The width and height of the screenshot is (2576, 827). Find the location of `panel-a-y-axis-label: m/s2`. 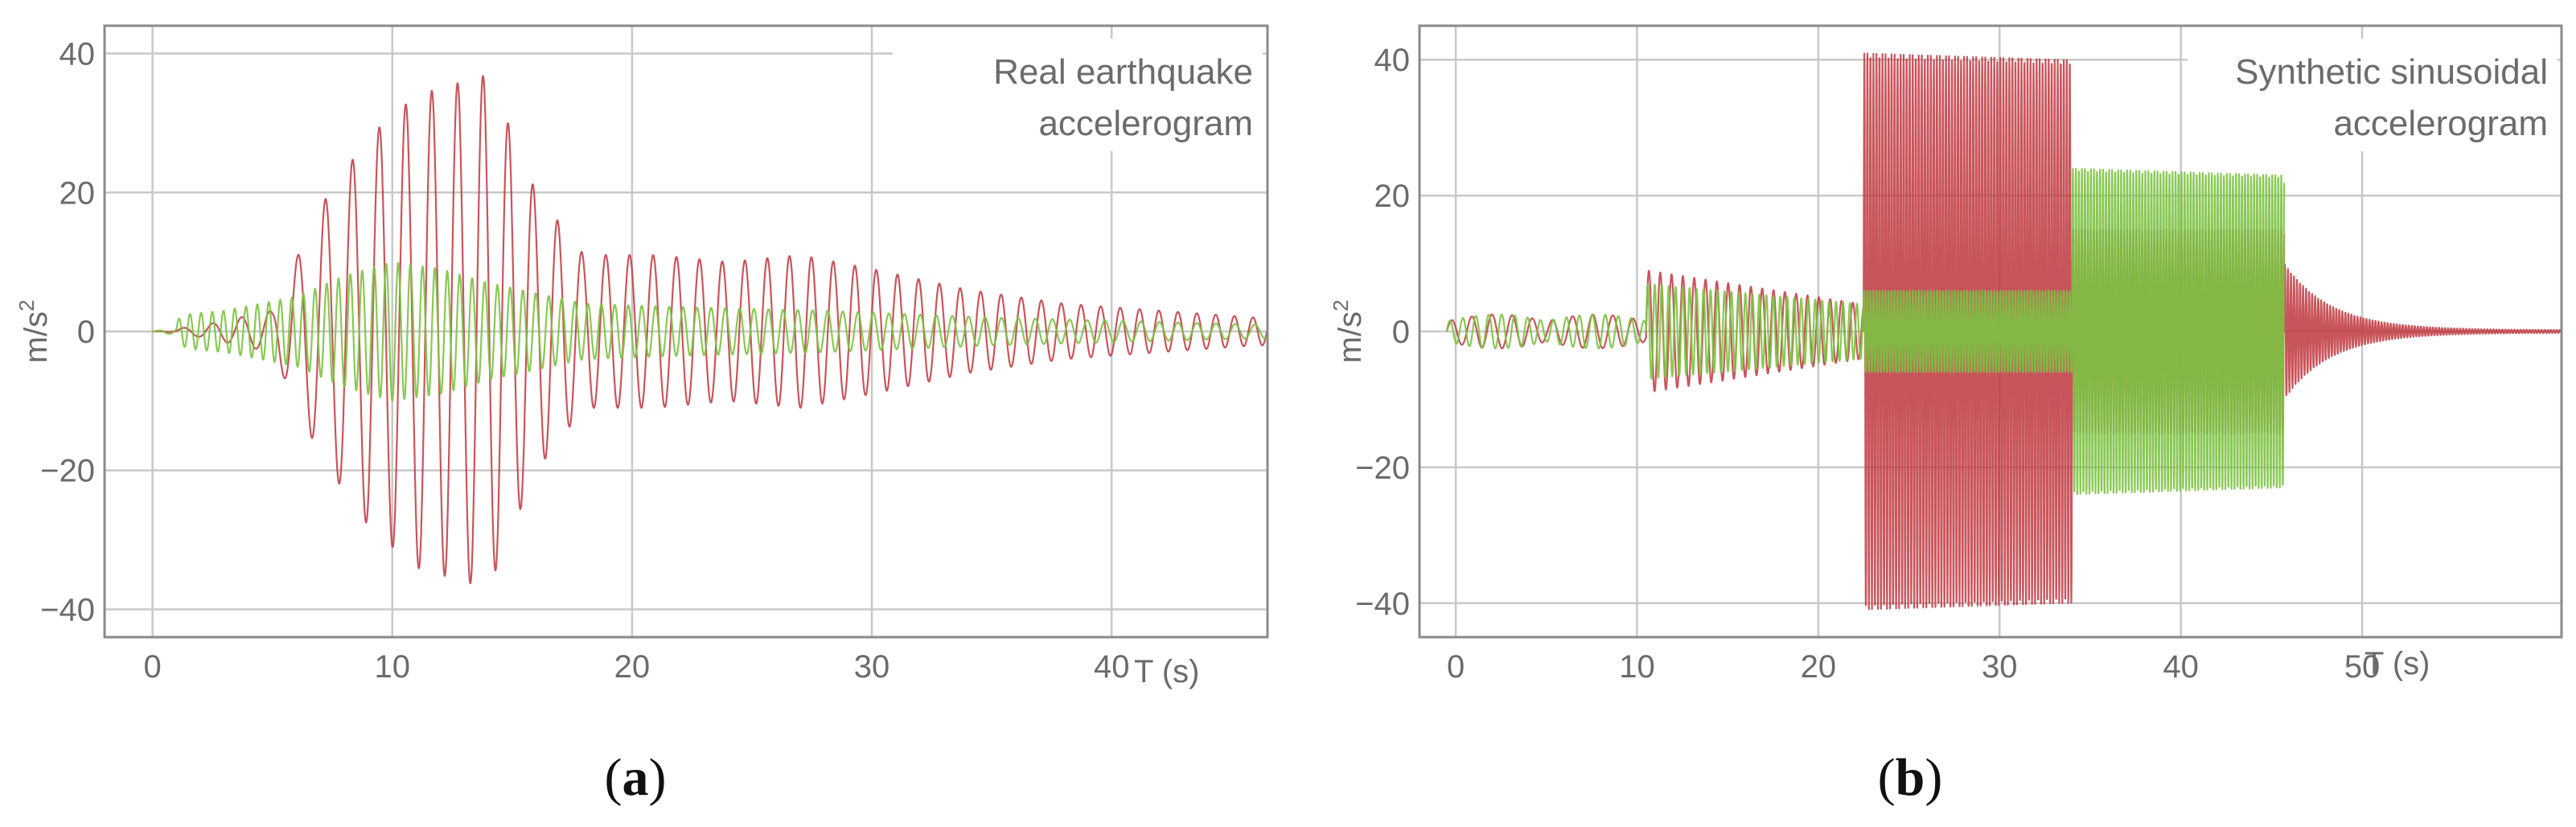

panel-a-y-axis-label: m/s2 is located at coordinates (34, 332).